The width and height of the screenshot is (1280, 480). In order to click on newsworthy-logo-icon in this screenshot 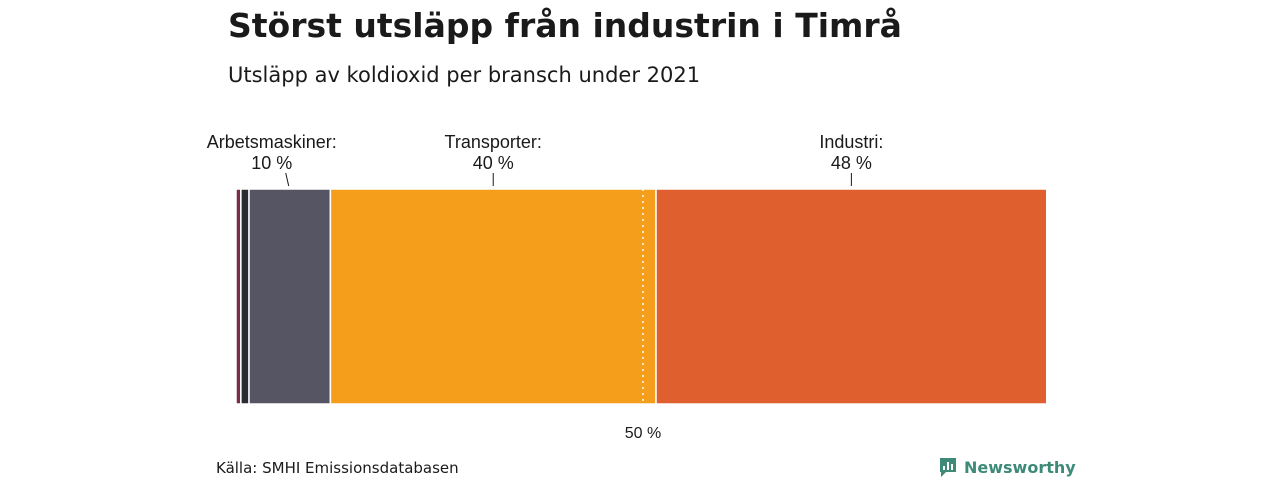, I will do `click(948, 467)`.